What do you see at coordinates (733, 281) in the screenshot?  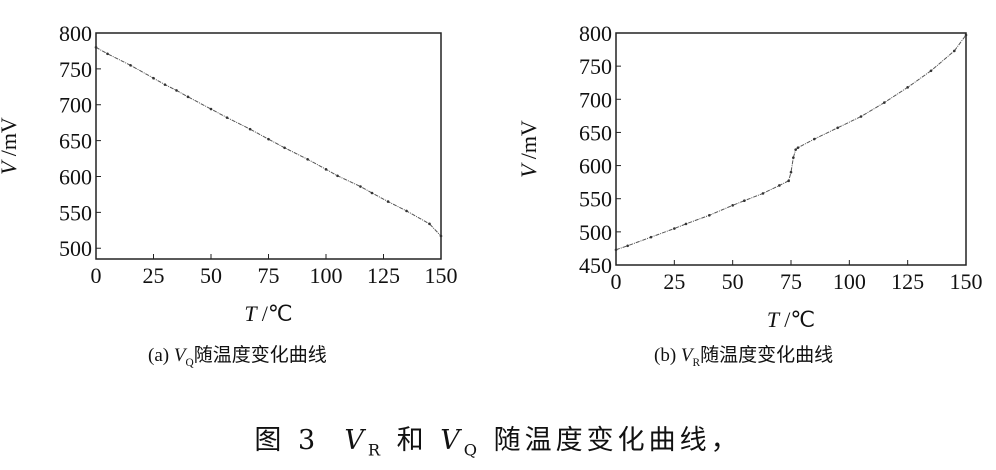 I see `x-tick-label: 50` at bounding box center [733, 281].